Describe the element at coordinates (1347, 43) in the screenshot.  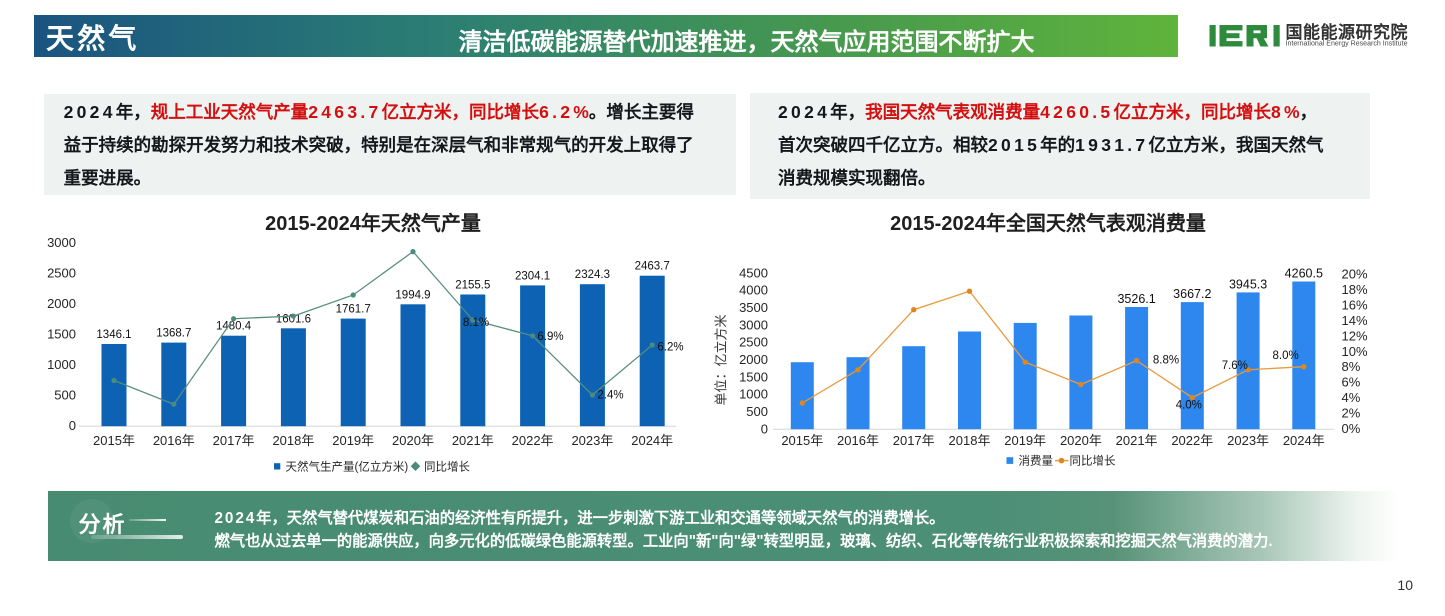
I see `svg-text:International Energy Research: International Energy Research Institute` at that location.